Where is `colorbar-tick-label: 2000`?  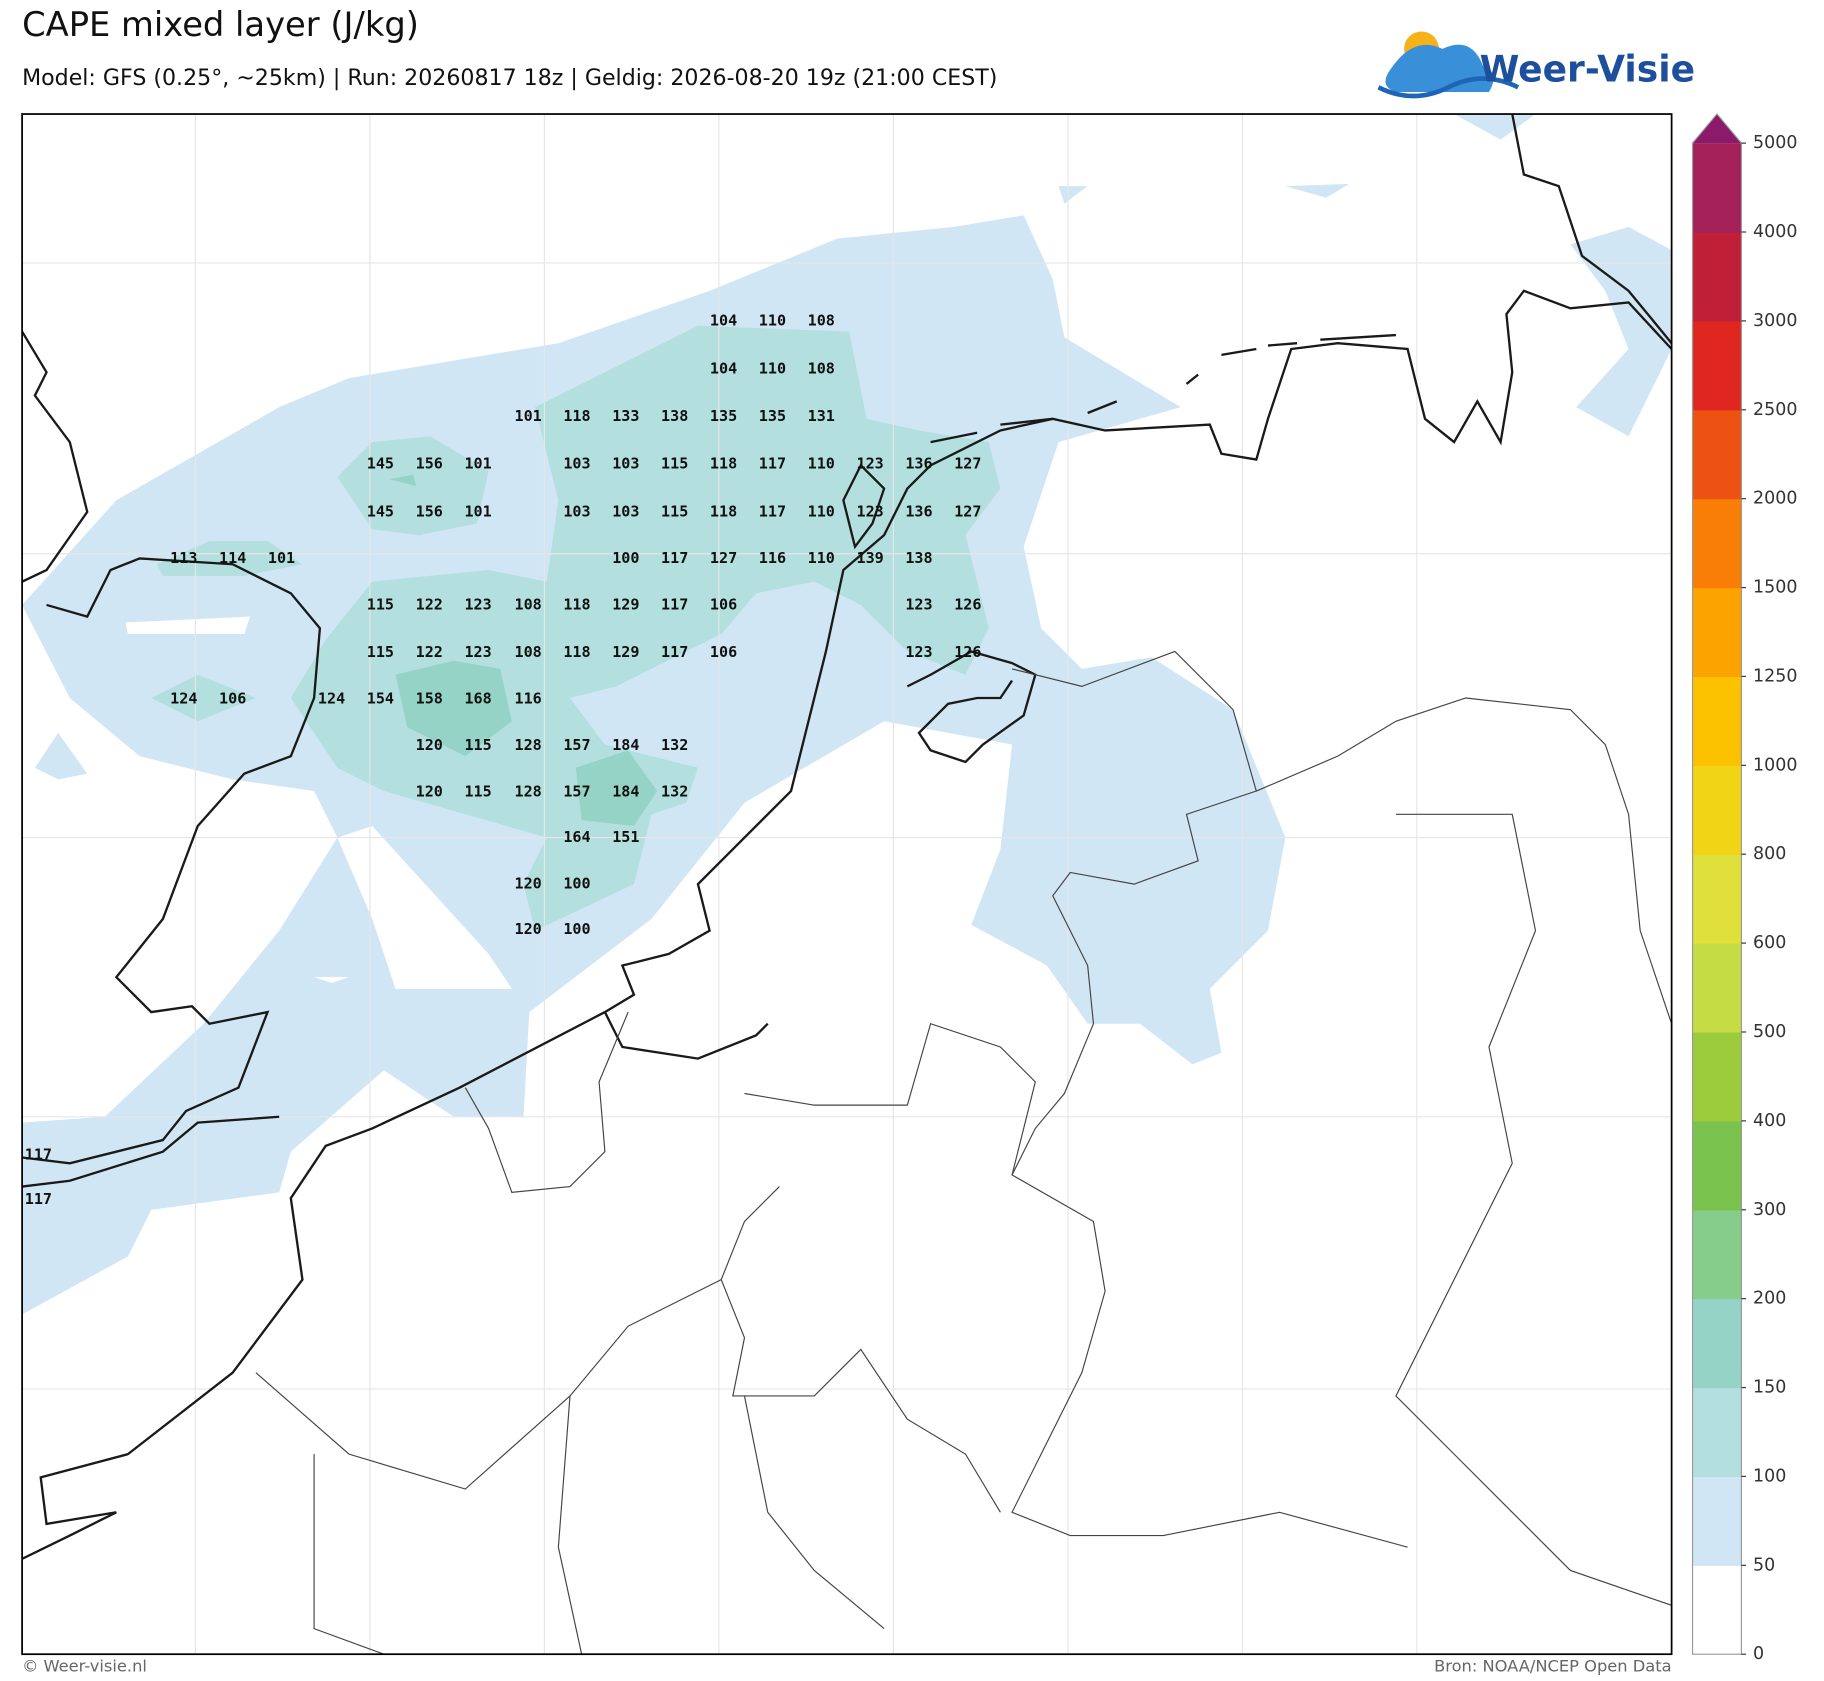 colorbar-tick-label: 2000 is located at coordinates (1775, 499).